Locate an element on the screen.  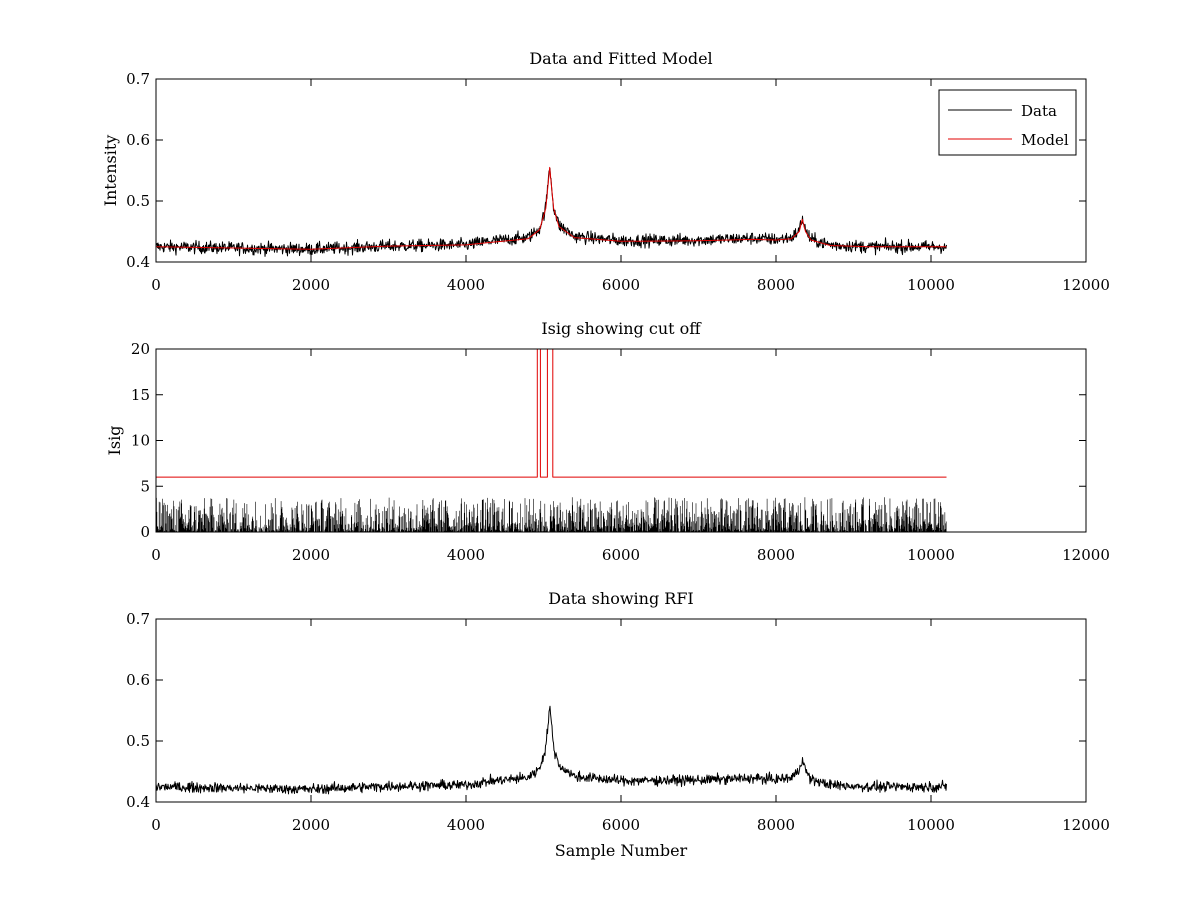
y-tick-label: 10 is located at coordinates (140, 441).